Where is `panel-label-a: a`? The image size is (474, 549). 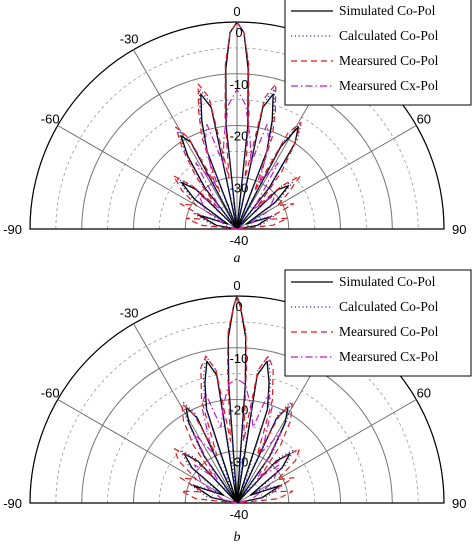 panel-label-a: a is located at coordinates (237, 258).